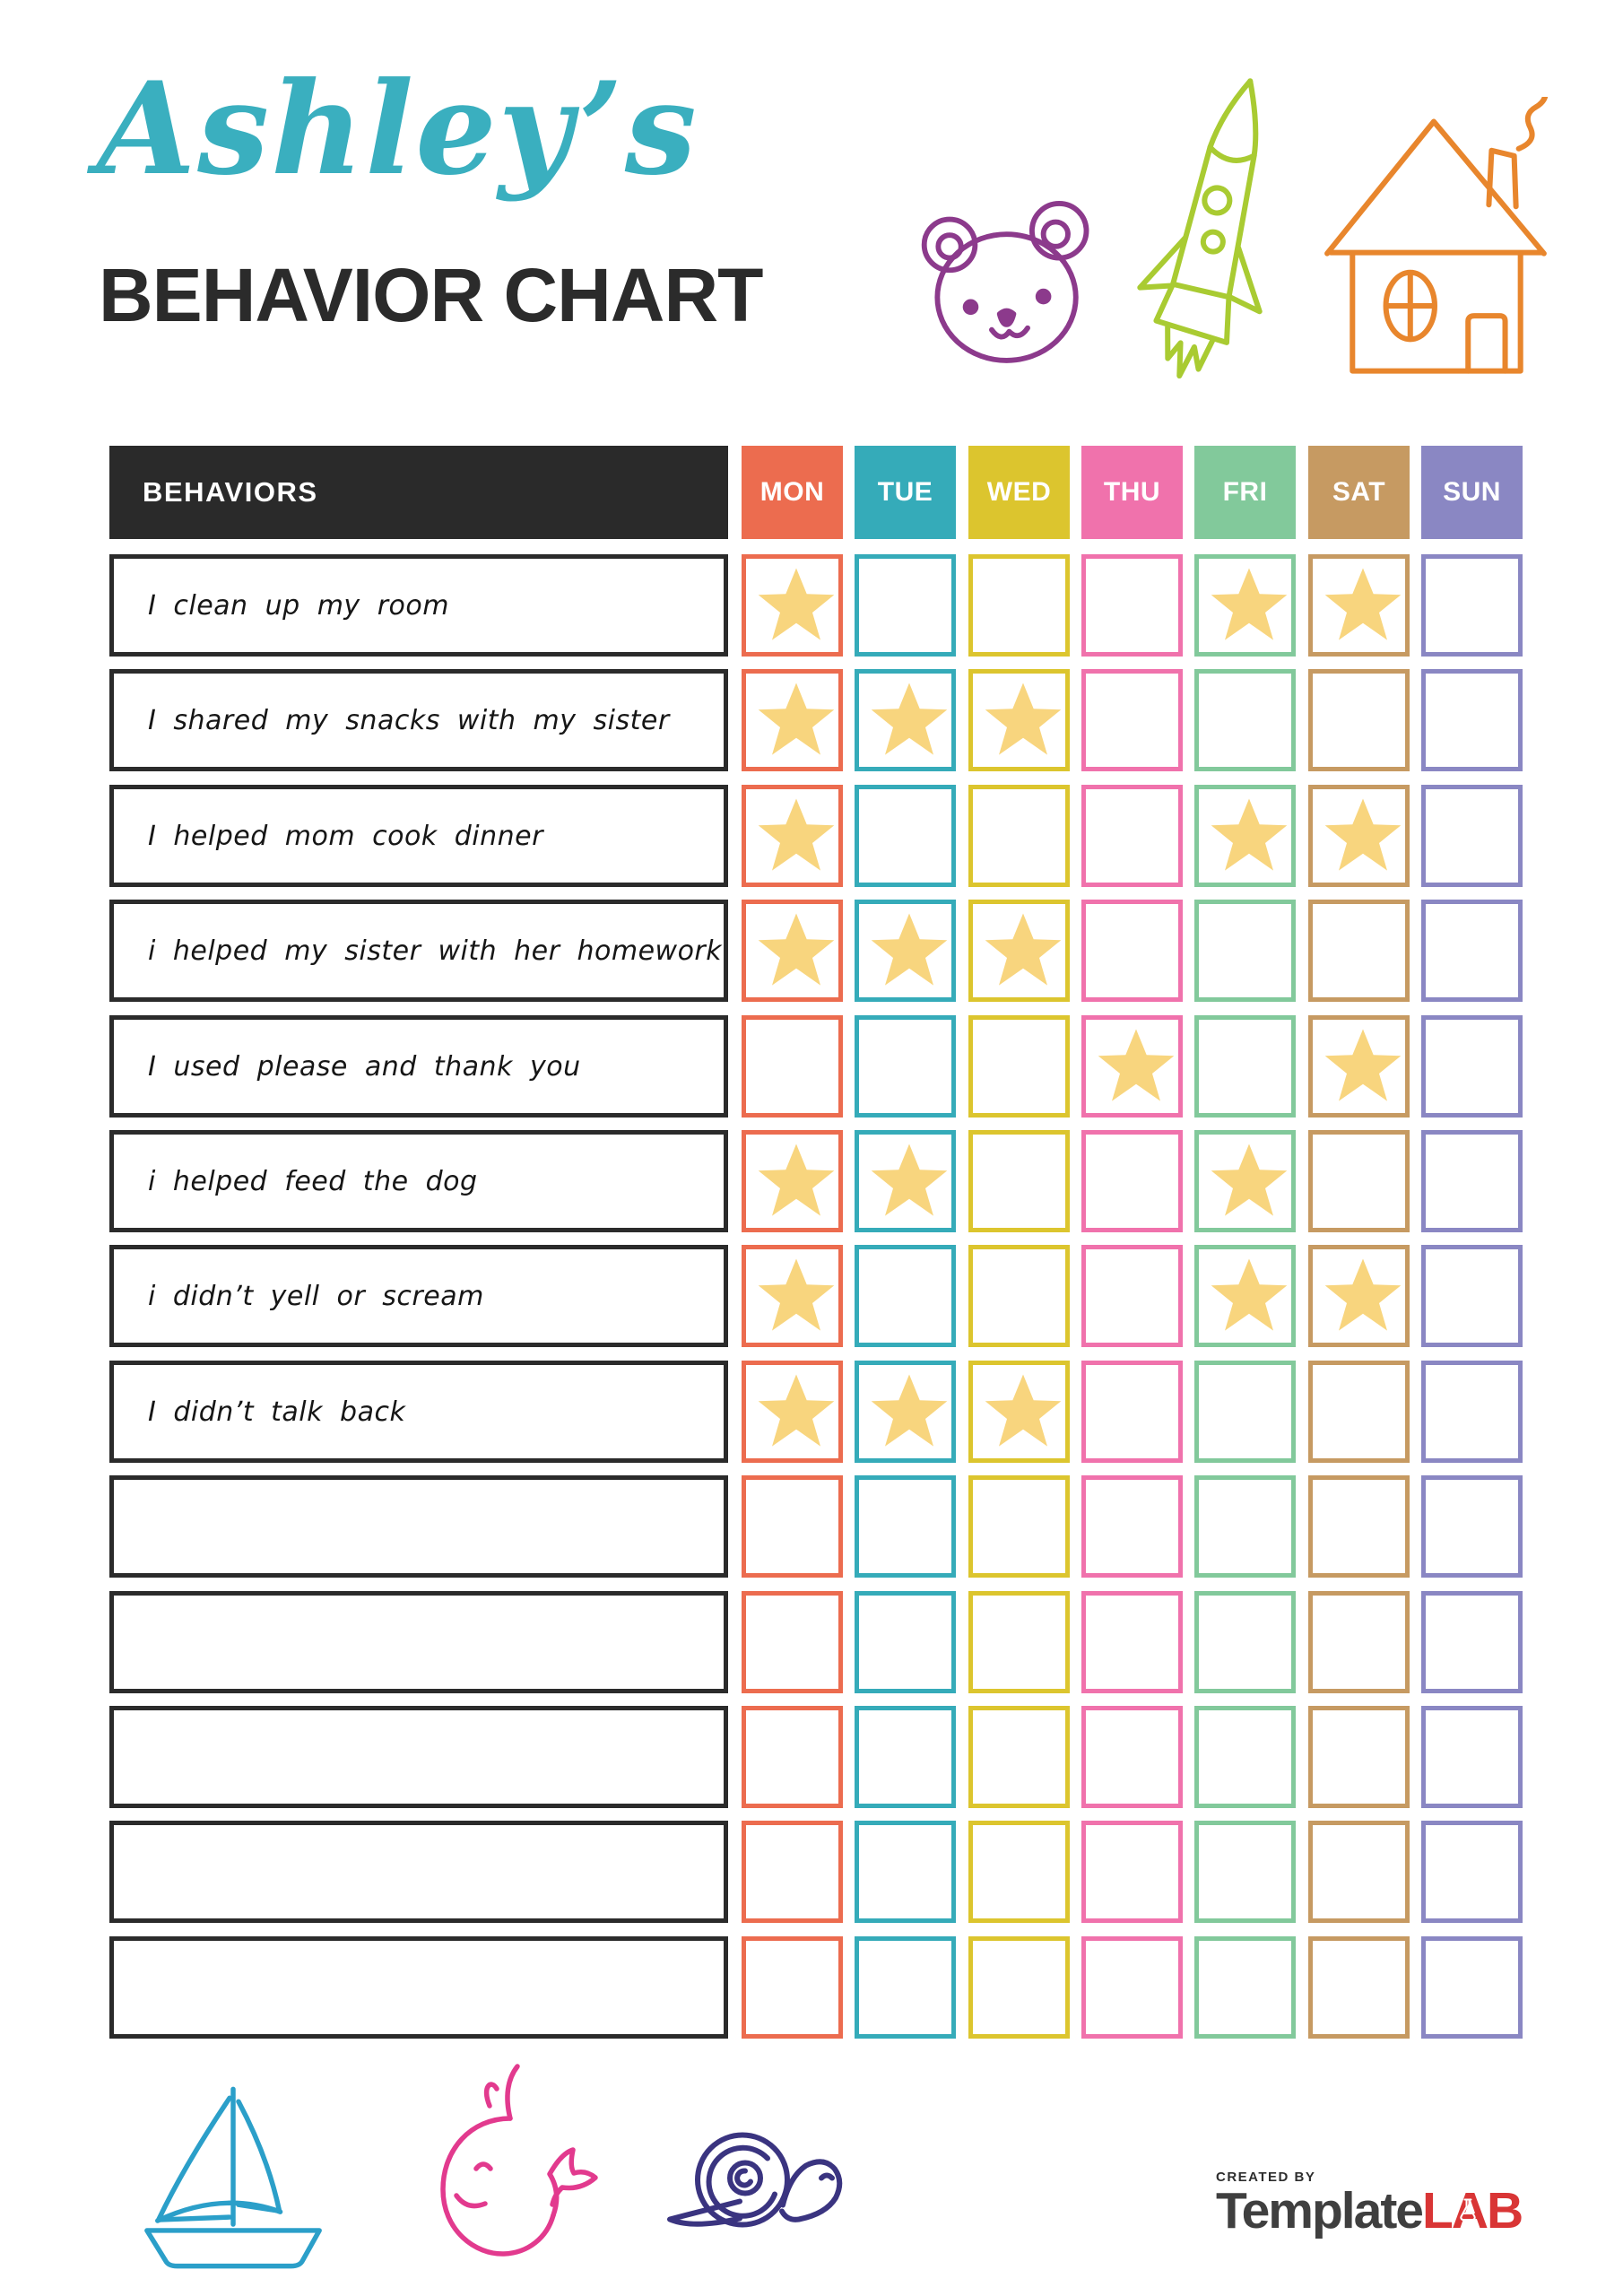 Image resolution: width=1623 pixels, height=2296 pixels. I want to click on behavior-row-label: I didn’t talk back, so click(418, 1412).